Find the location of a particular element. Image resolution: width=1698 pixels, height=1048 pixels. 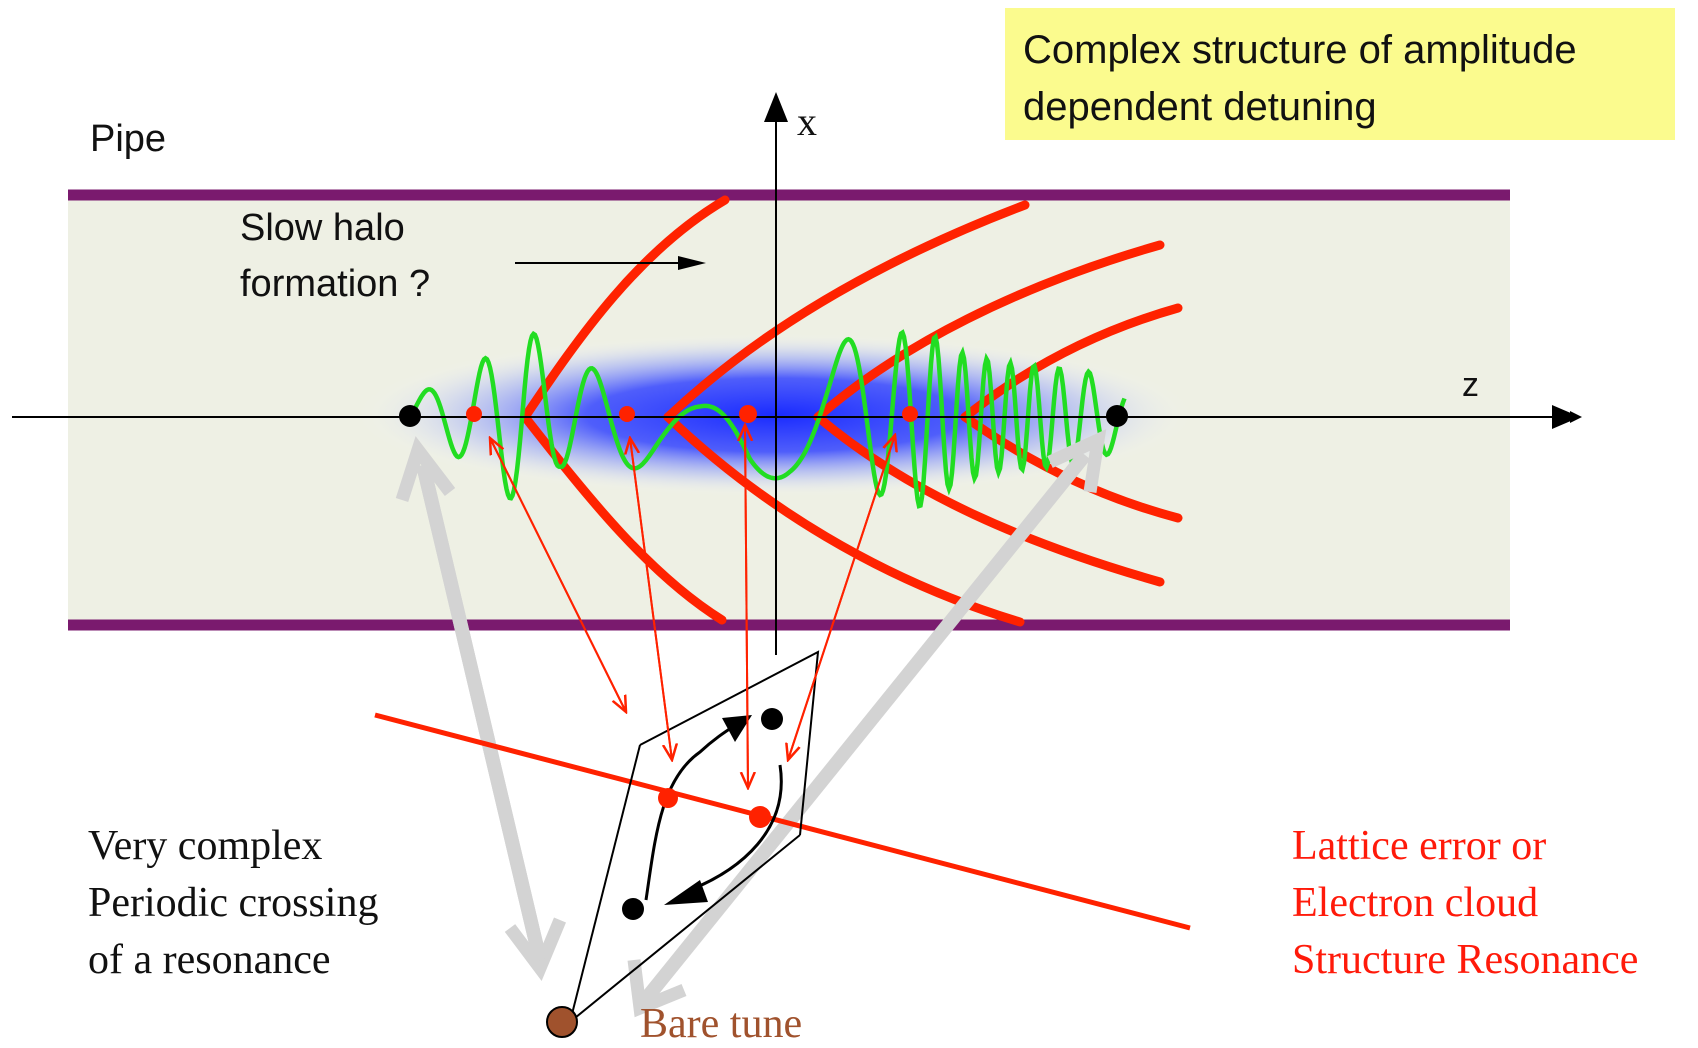

note-box is located at coordinates (1340, 74).